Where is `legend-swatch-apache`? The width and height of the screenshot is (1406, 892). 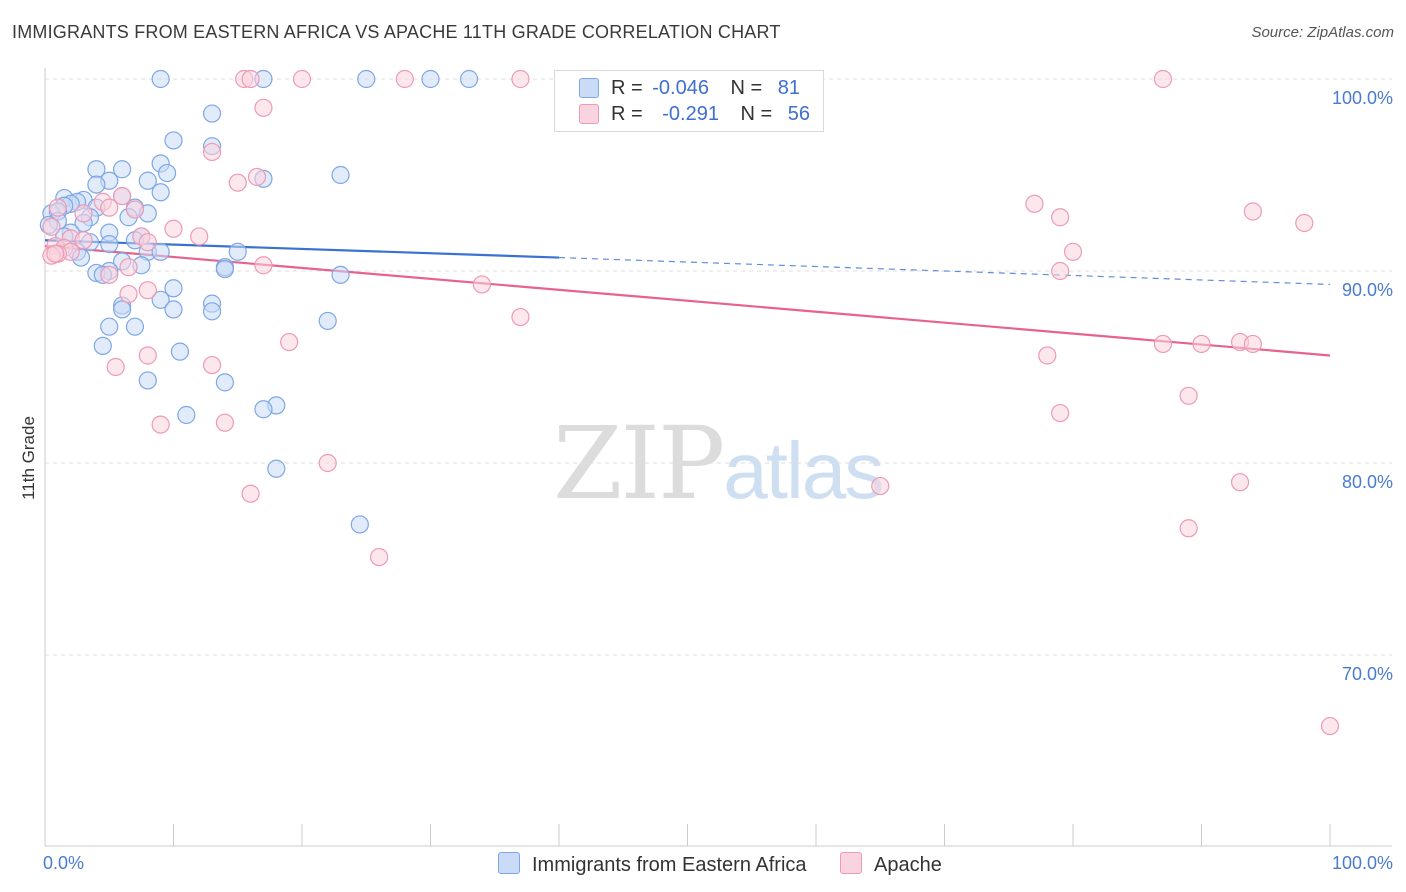
legend-swatch-apache is located at coordinates (589, 114).